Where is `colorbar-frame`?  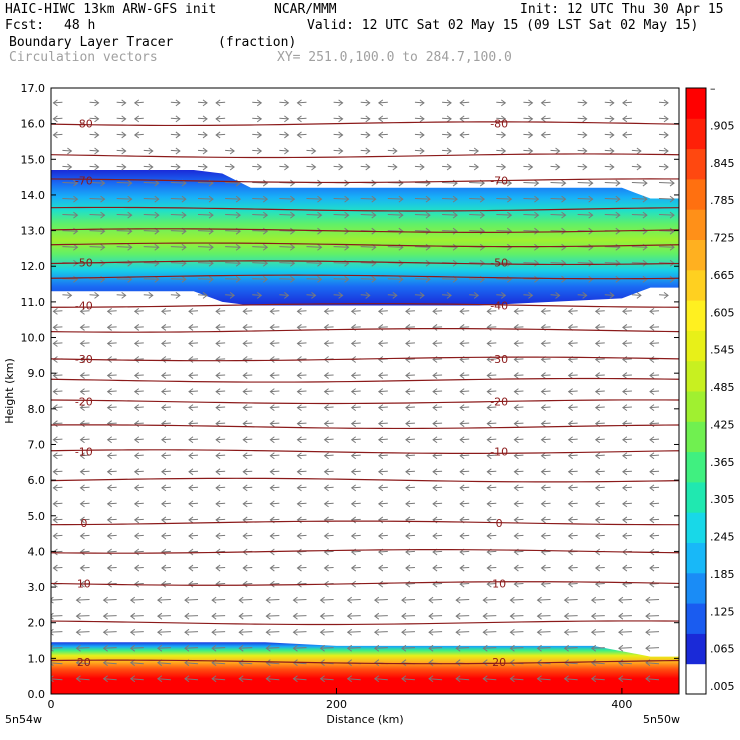
colorbar-frame is located at coordinates (696, 391).